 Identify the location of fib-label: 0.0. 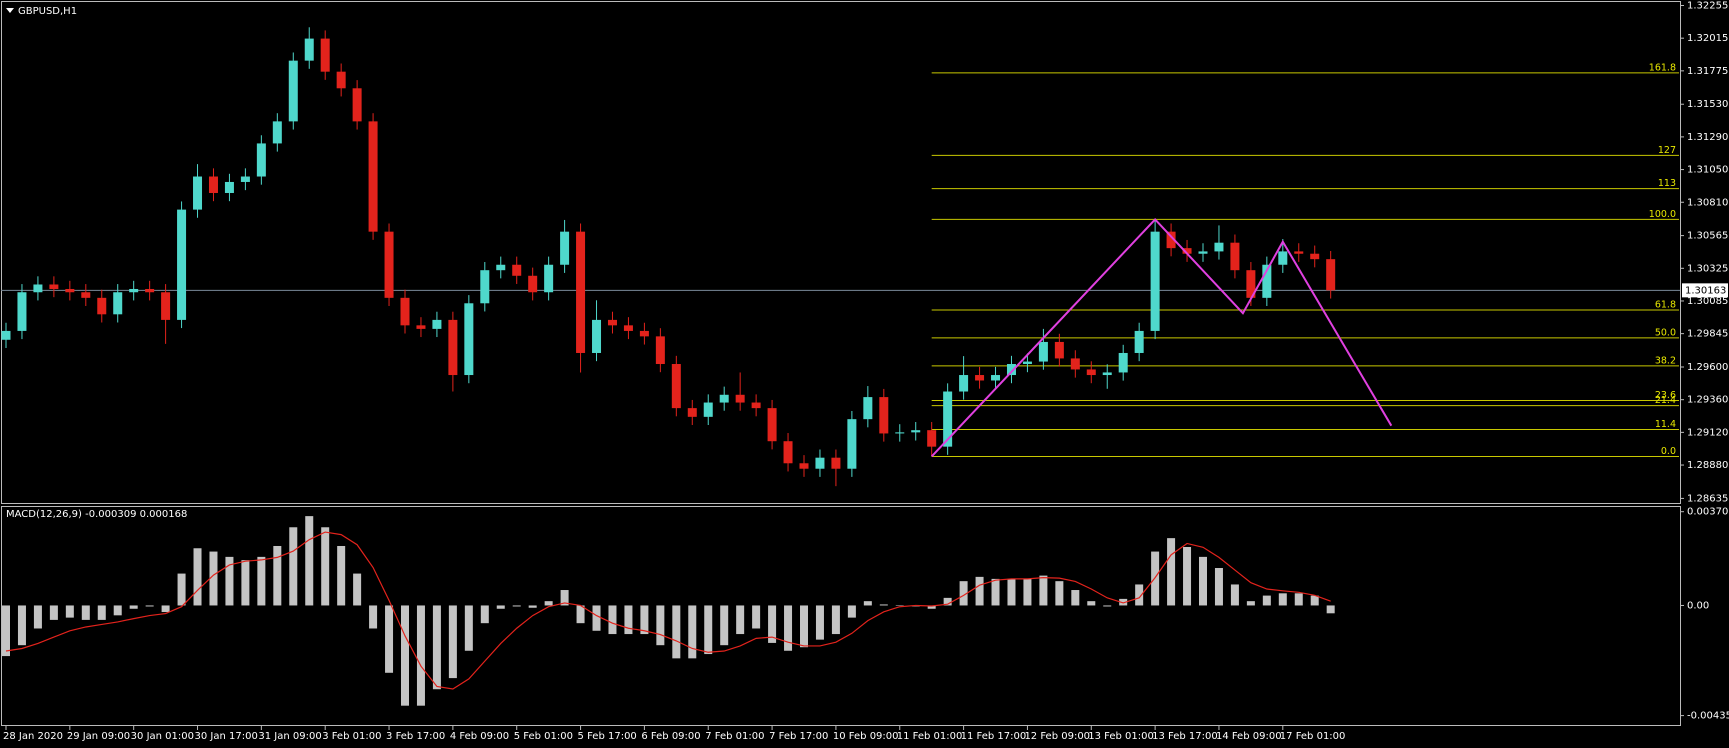
(1668, 451).